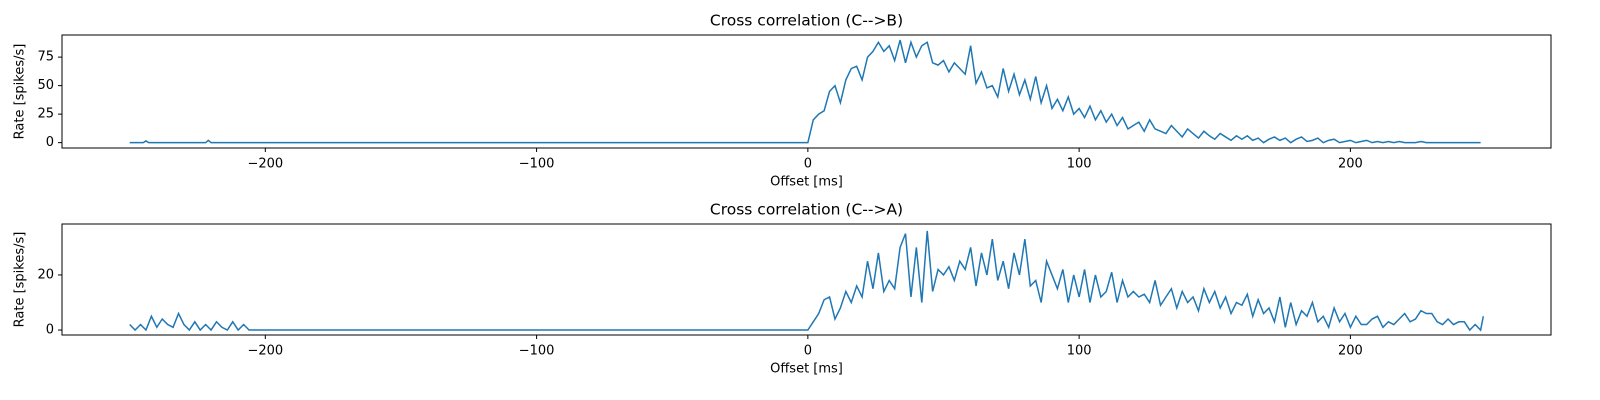 Image resolution: width=1600 pixels, height=400 pixels. I want to click on chart-title: Cross correlation (C-->A), so click(806, 210).